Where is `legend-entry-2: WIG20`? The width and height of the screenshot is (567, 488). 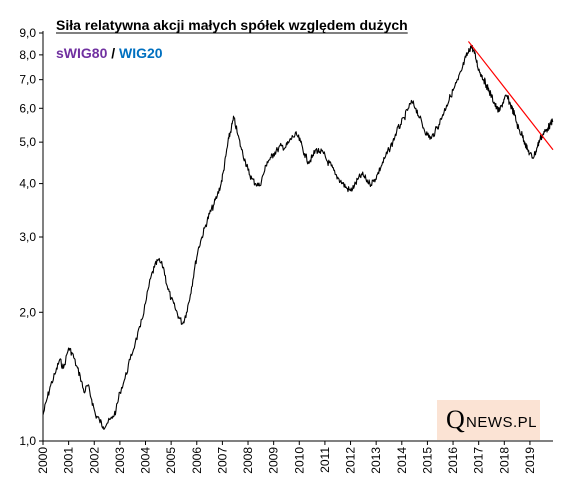 legend-entry-2: WIG20 is located at coordinates (141, 53).